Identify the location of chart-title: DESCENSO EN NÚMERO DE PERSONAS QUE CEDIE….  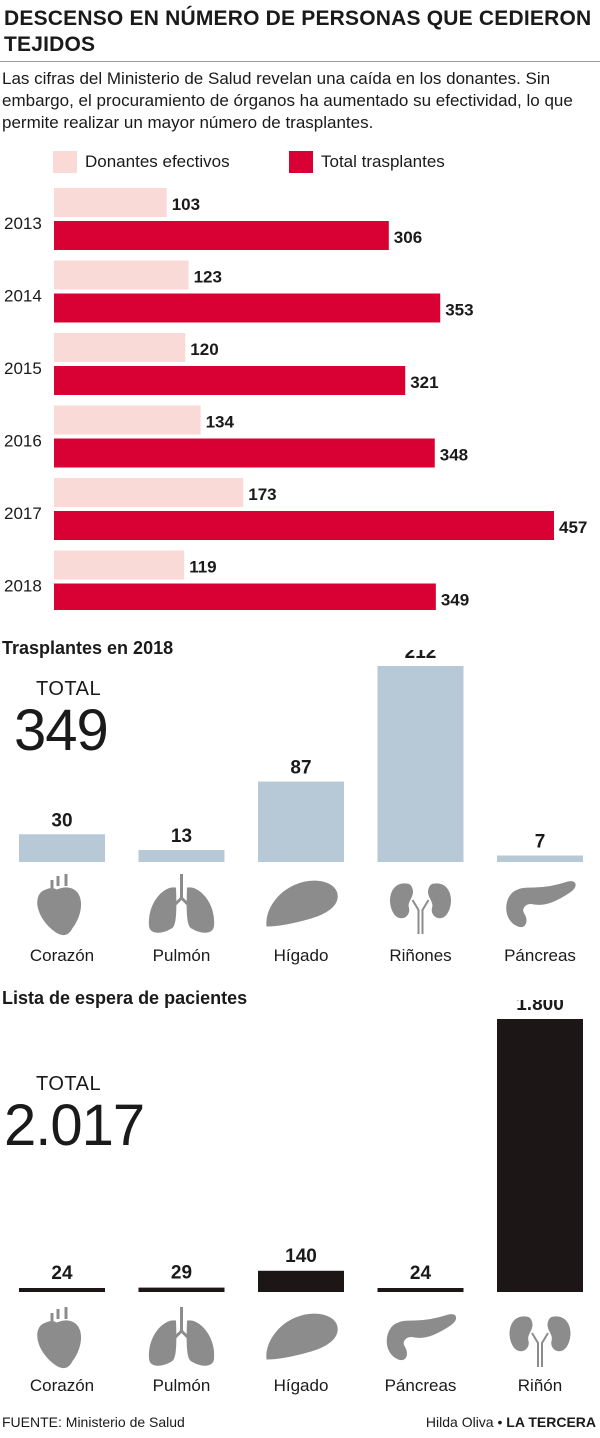
(298, 31).